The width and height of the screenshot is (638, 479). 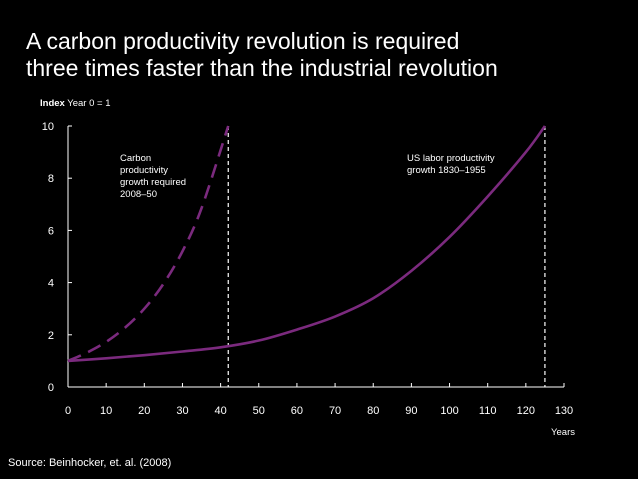 I want to click on carbon-productivity-line, so click(x=148, y=244).